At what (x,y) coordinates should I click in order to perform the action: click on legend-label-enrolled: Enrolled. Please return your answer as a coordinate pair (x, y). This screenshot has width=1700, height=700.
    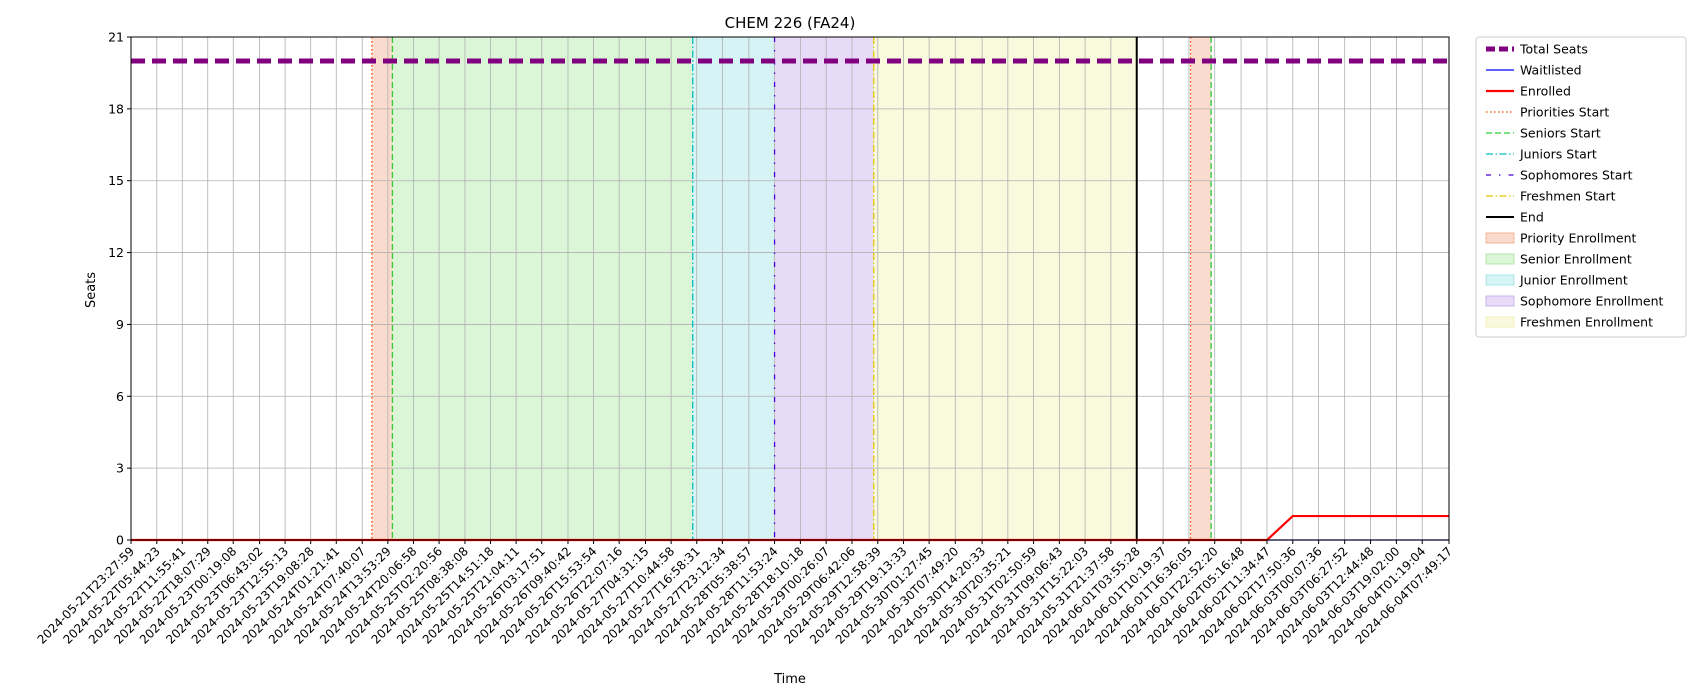
    Looking at the image, I should click on (1545, 91).